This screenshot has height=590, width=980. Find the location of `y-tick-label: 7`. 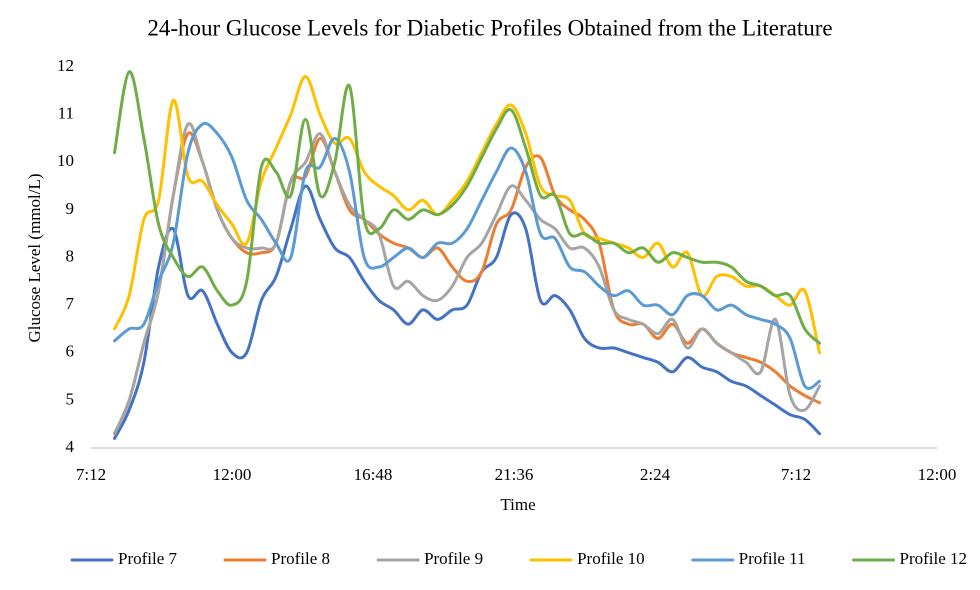

y-tick-label: 7 is located at coordinates (70, 303).